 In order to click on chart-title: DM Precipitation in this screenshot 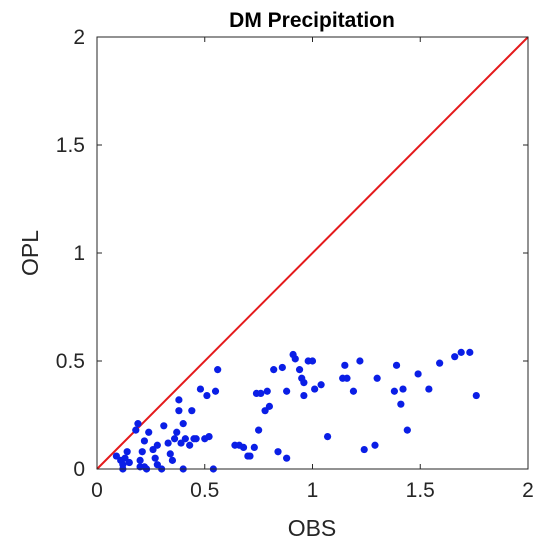, I will do `click(312, 20)`.